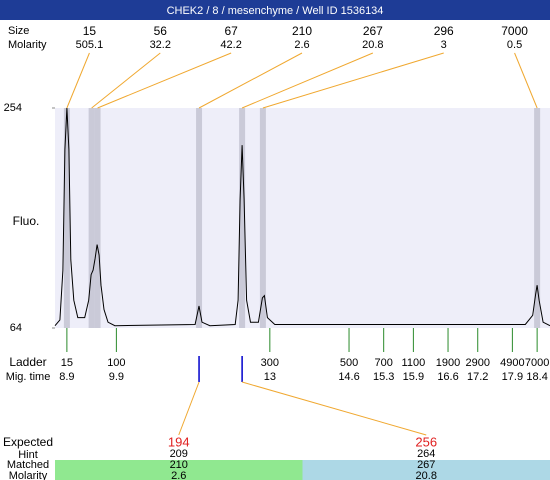  What do you see at coordinates (372, 45) in the screenshot?
I see `peak-molarity: 20.8` at bounding box center [372, 45].